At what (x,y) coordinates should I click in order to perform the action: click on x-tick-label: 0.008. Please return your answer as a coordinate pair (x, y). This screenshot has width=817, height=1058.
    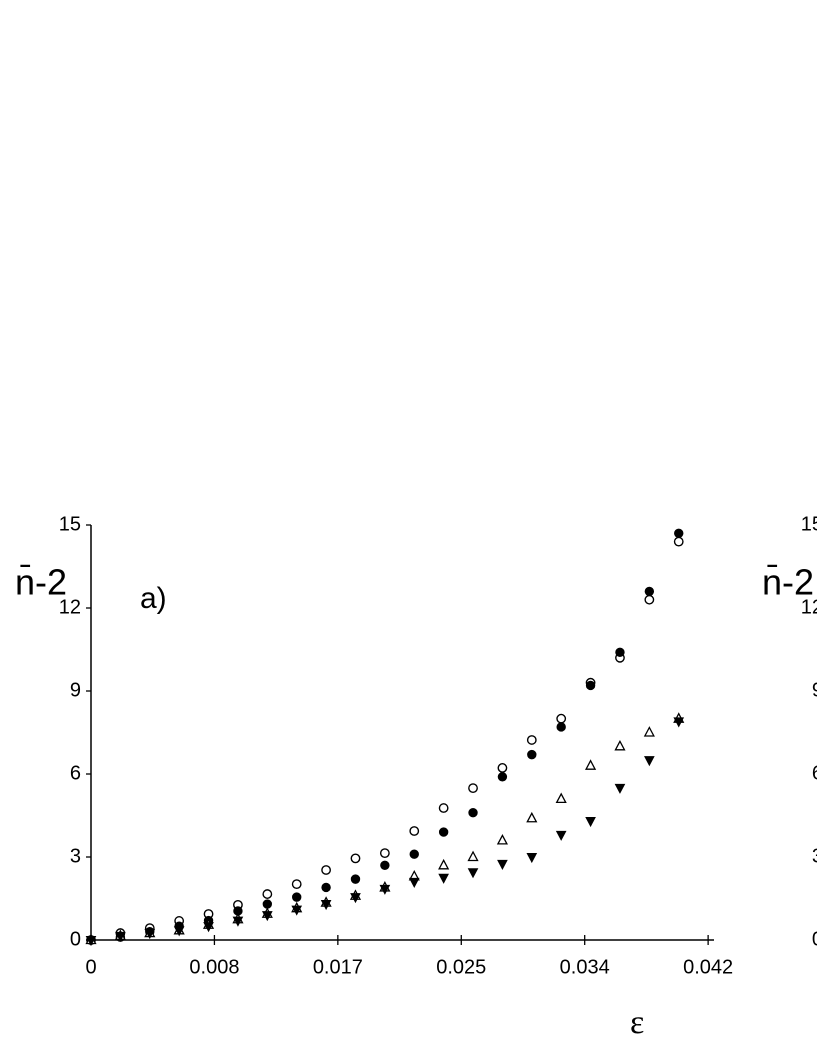
    Looking at the image, I should click on (214, 967).